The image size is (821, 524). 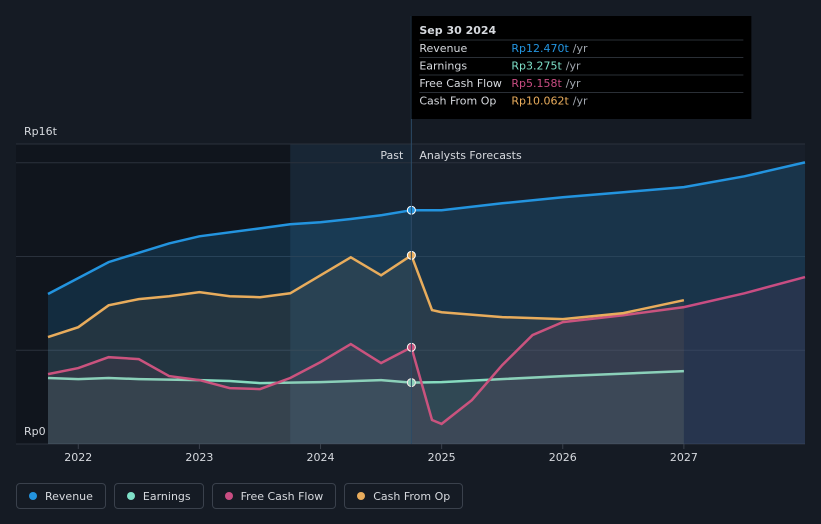 I want to click on tooltip-label: Earnings, so click(x=443, y=66).